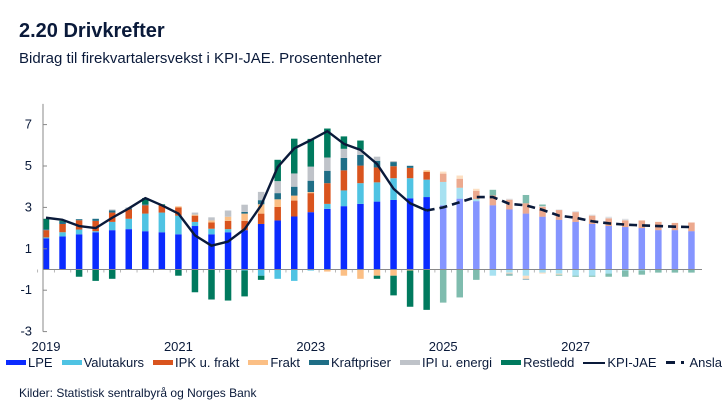  What do you see at coordinates (675, 271) in the screenshot?
I see `bar-restledd-2028-K3` at bounding box center [675, 271].